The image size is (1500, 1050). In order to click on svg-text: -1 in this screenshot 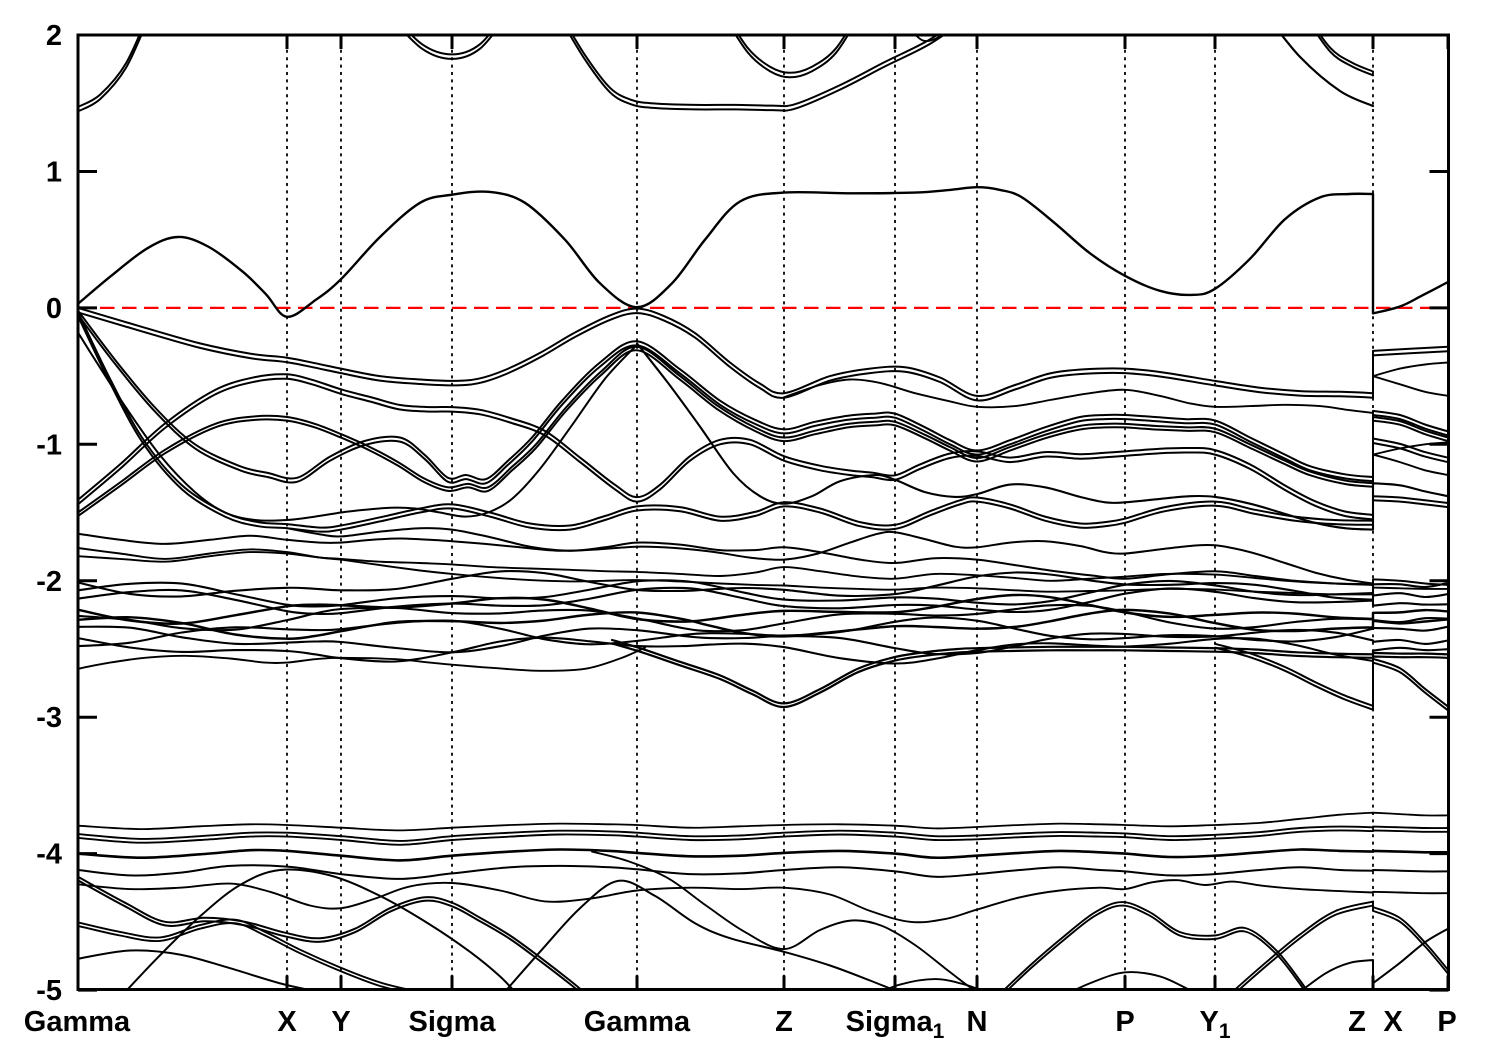, I will do `click(49, 445)`.